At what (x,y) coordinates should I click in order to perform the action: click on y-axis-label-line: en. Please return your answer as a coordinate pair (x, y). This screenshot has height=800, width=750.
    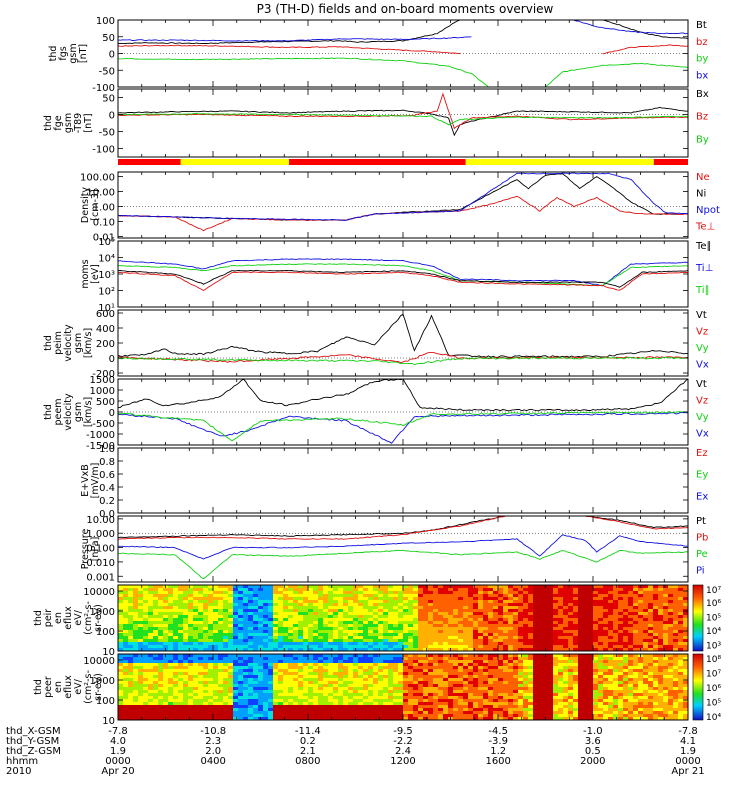
    Looking at the image, I should click on (58, 687).